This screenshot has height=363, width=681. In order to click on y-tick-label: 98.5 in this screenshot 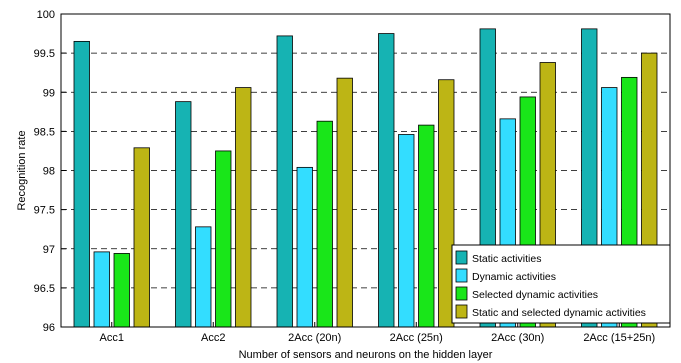, I will do `click(44, 132)`.